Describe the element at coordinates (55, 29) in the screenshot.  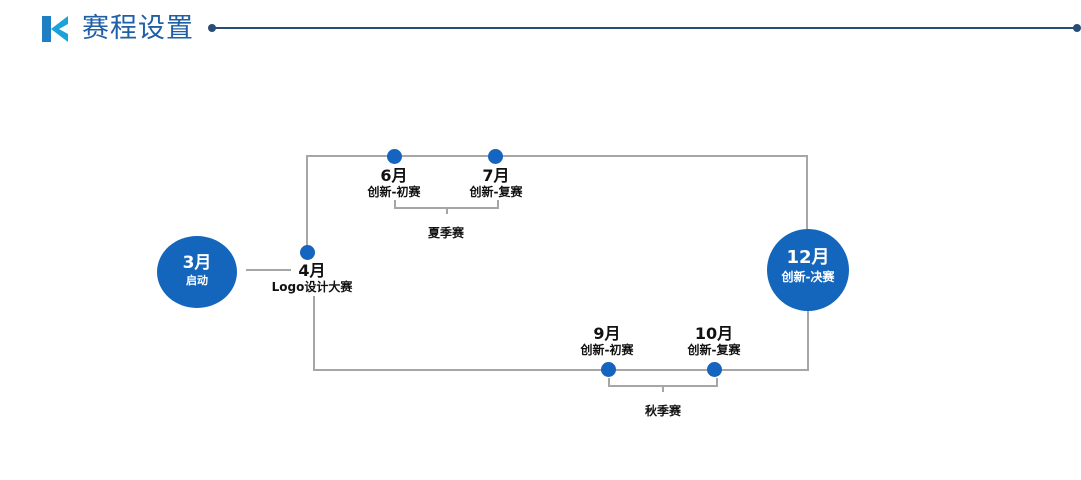
I see `k-logo-icon` at that location.